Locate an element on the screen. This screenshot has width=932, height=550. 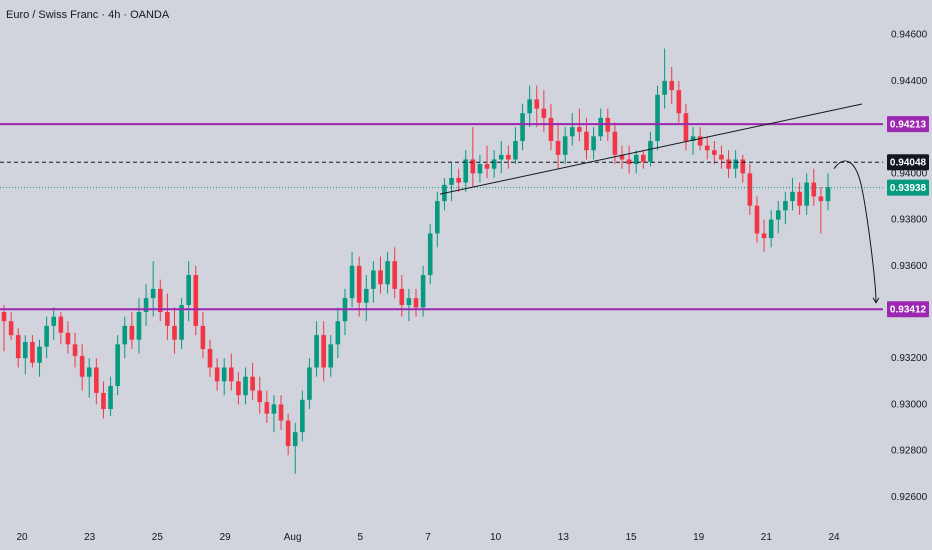
x-tick-label: 24 is located at coordinates (834, 537).